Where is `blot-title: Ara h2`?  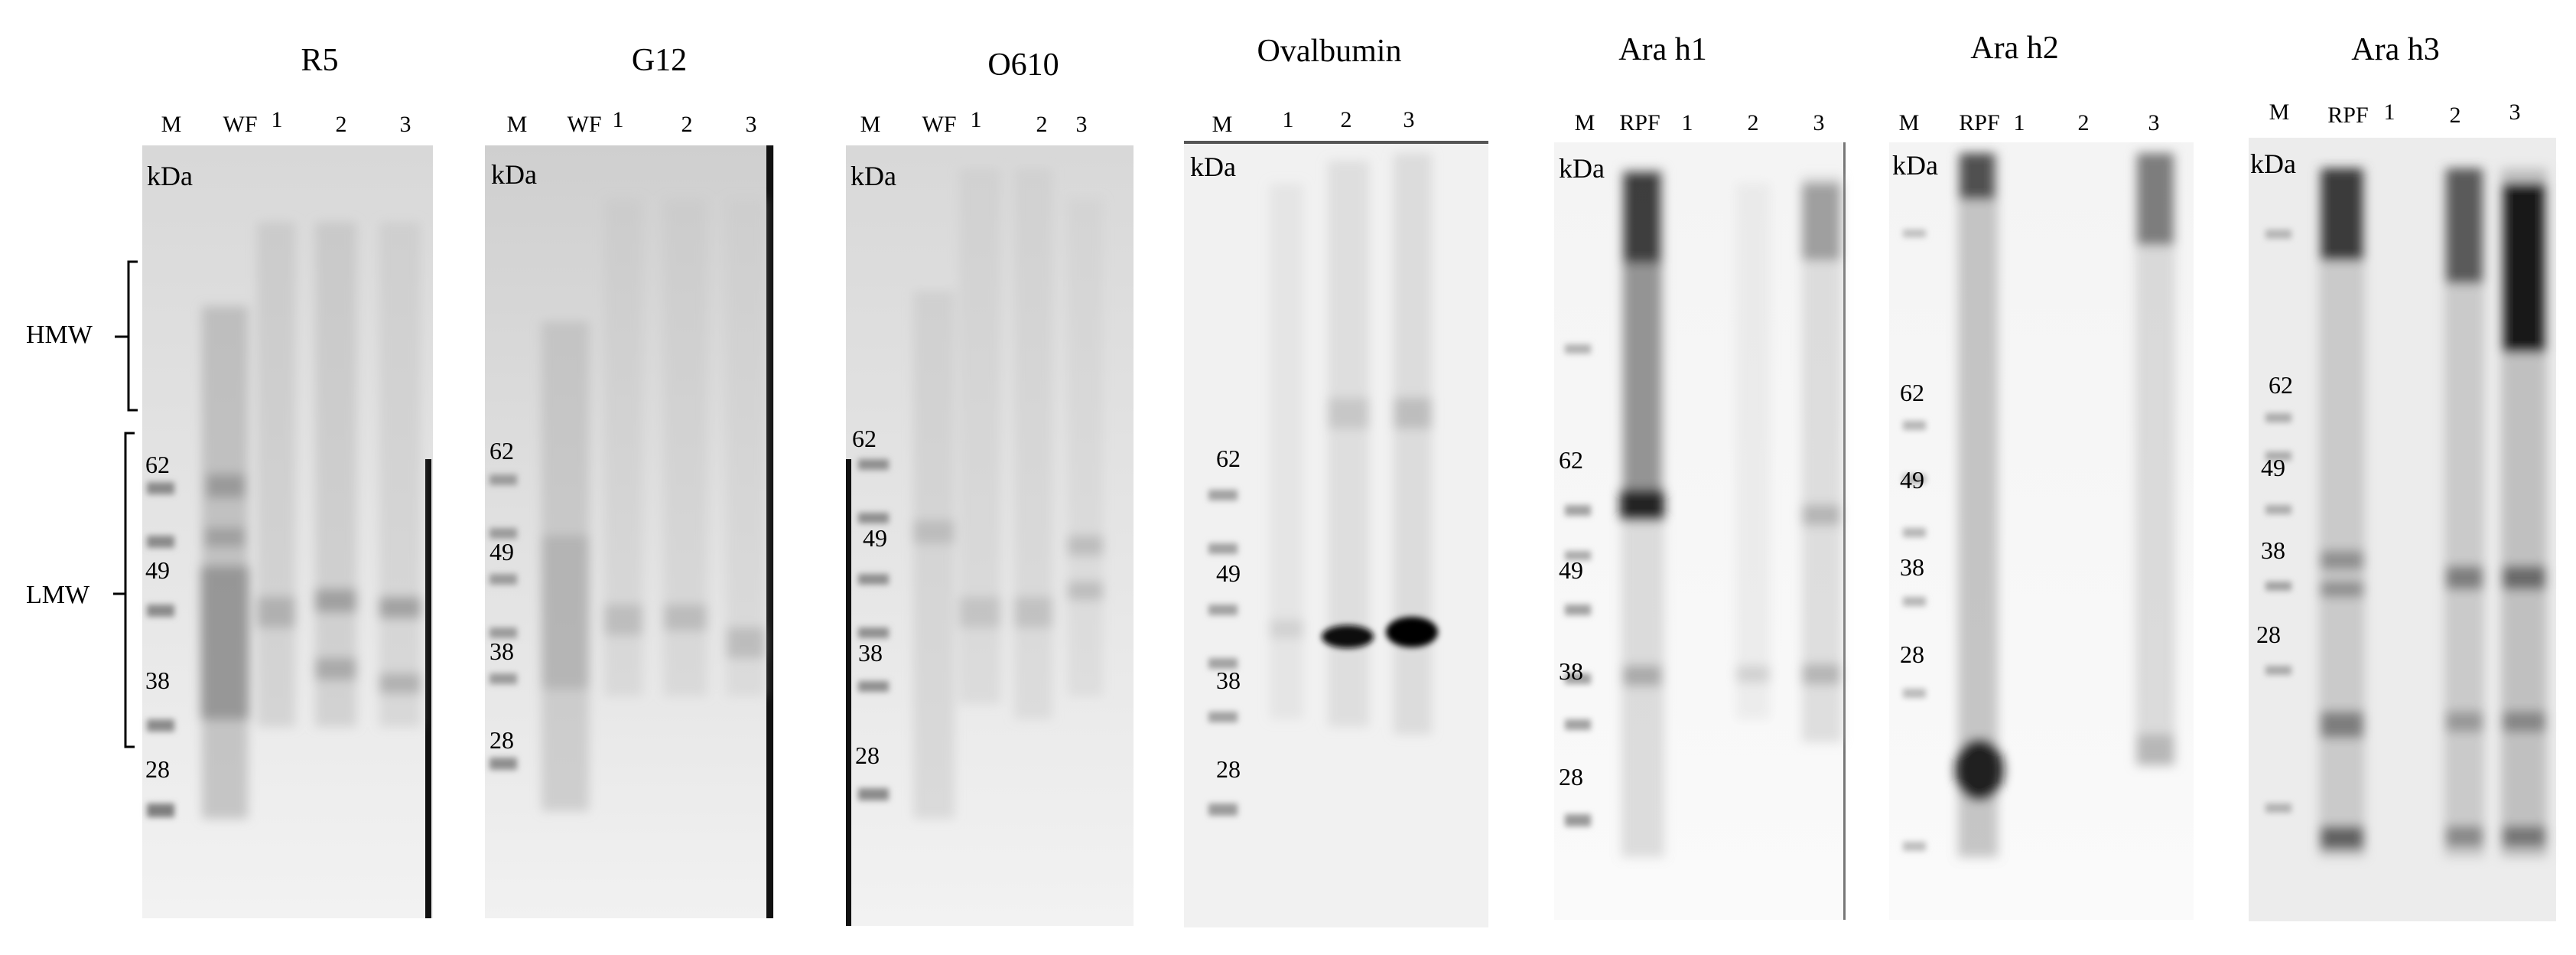
blot-title: Ara h2 is located at coordinates (2014, 48).